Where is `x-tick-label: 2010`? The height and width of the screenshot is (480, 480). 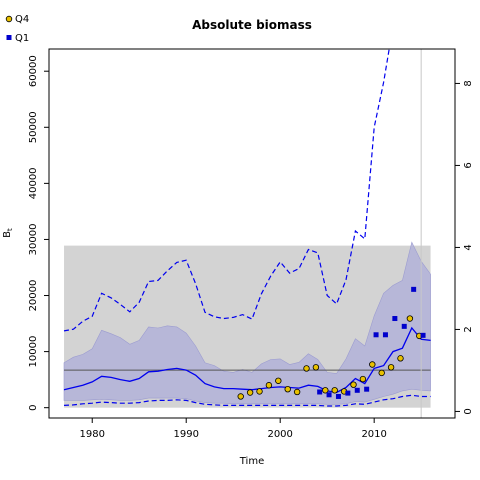 x-tick-label: 2010 is located at coordinates (373, 434).